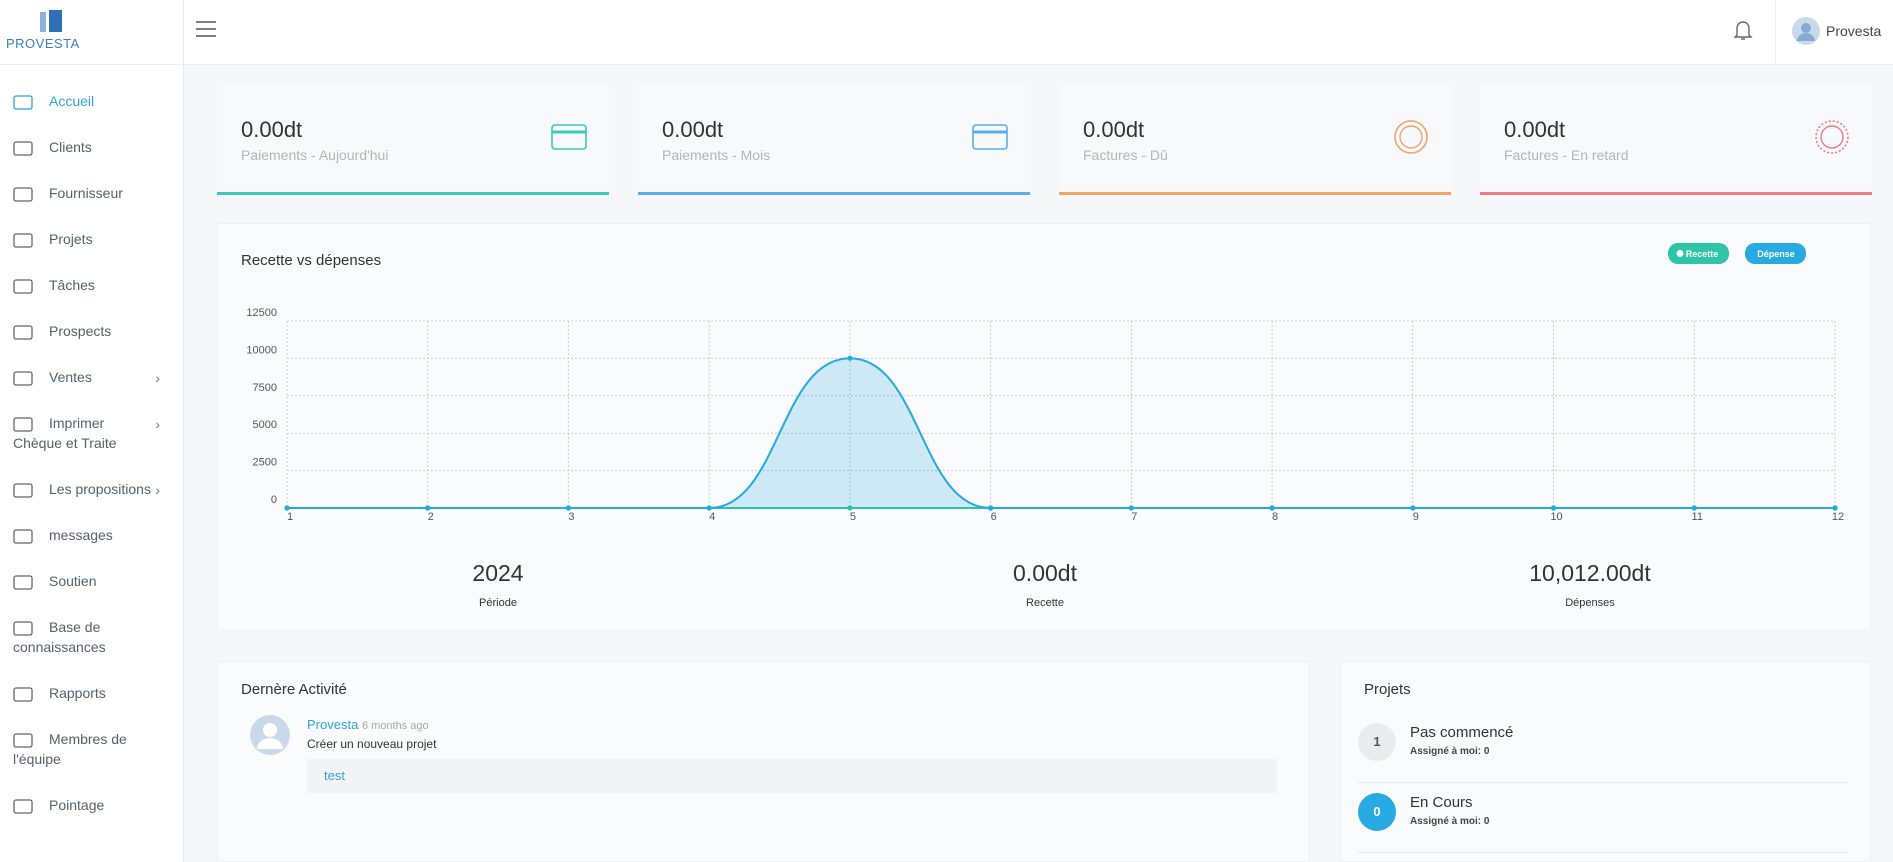 The image size is (1893, 862). I want to click on legend-dot, so click(1680, 253).